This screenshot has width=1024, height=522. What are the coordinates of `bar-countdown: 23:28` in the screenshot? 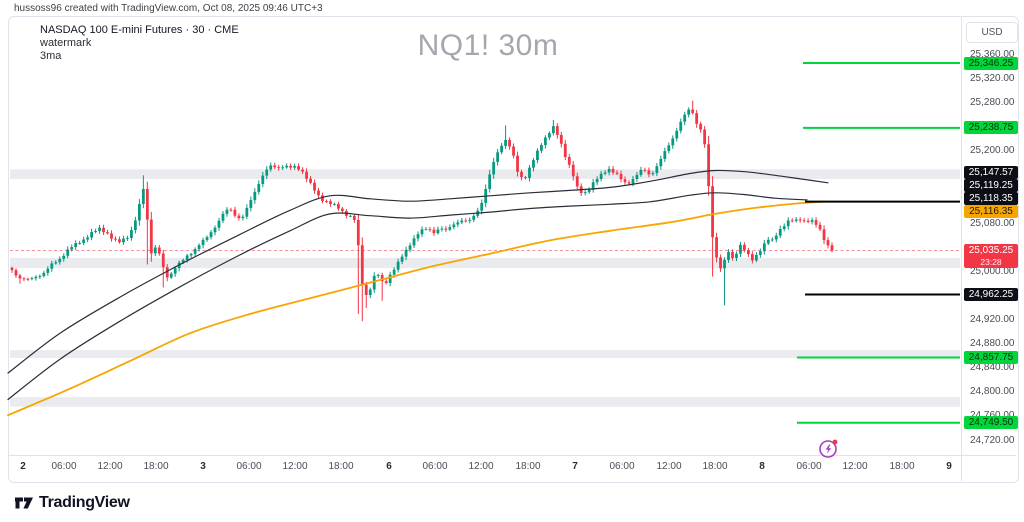 It's located at (991, 261).